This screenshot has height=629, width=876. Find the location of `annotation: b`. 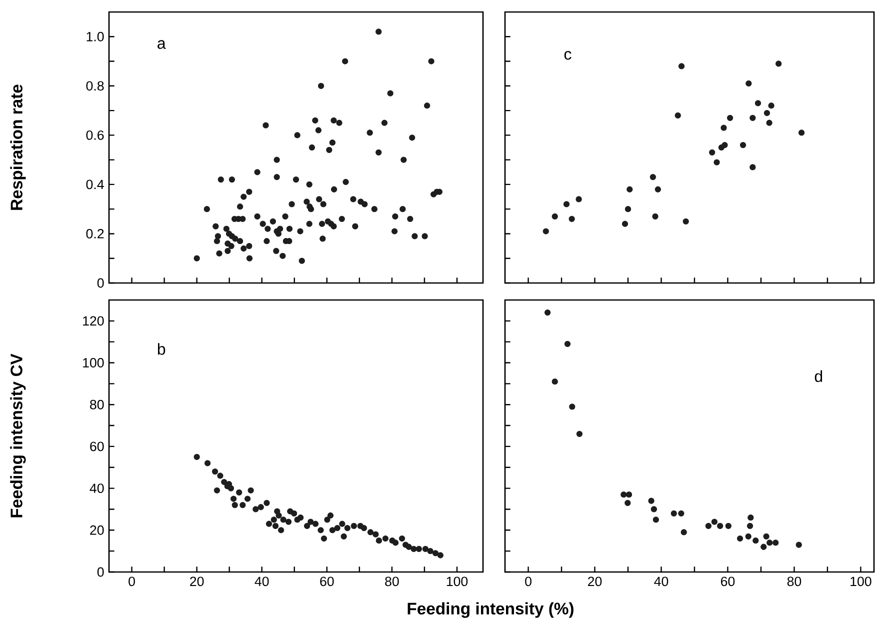

annotation: b is located at coordinates (162, 349).